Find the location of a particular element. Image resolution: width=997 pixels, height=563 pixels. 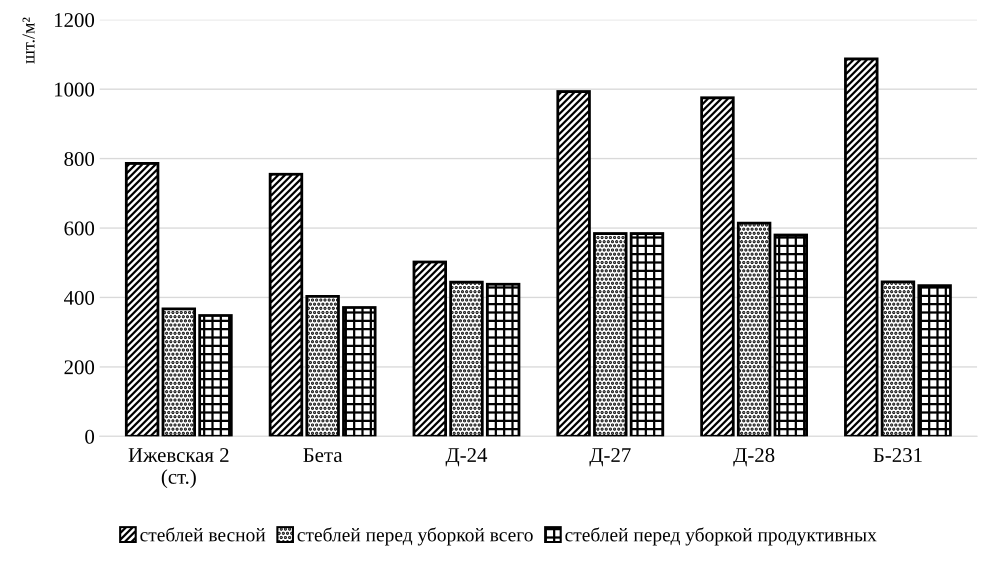

x-tick-label: Бета is located at coordinates (322, 455).